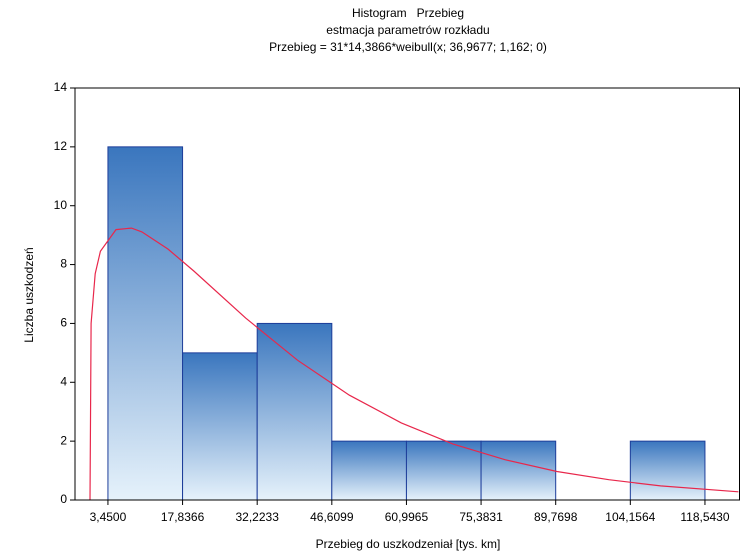 Image resolution: width=740 pixels, height=556 pixels. I want to click on y-axis-label: Liczba uszkodzeń, so click(29, 294).